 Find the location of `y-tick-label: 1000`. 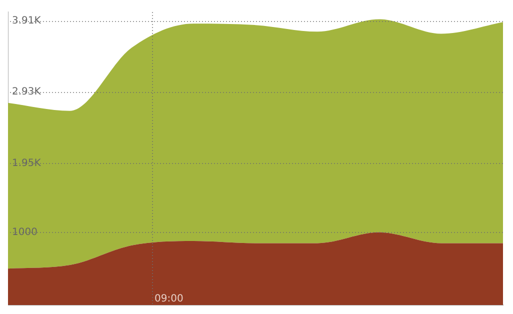

y-tick-label: 1000 is located at coordinates (25, 232).